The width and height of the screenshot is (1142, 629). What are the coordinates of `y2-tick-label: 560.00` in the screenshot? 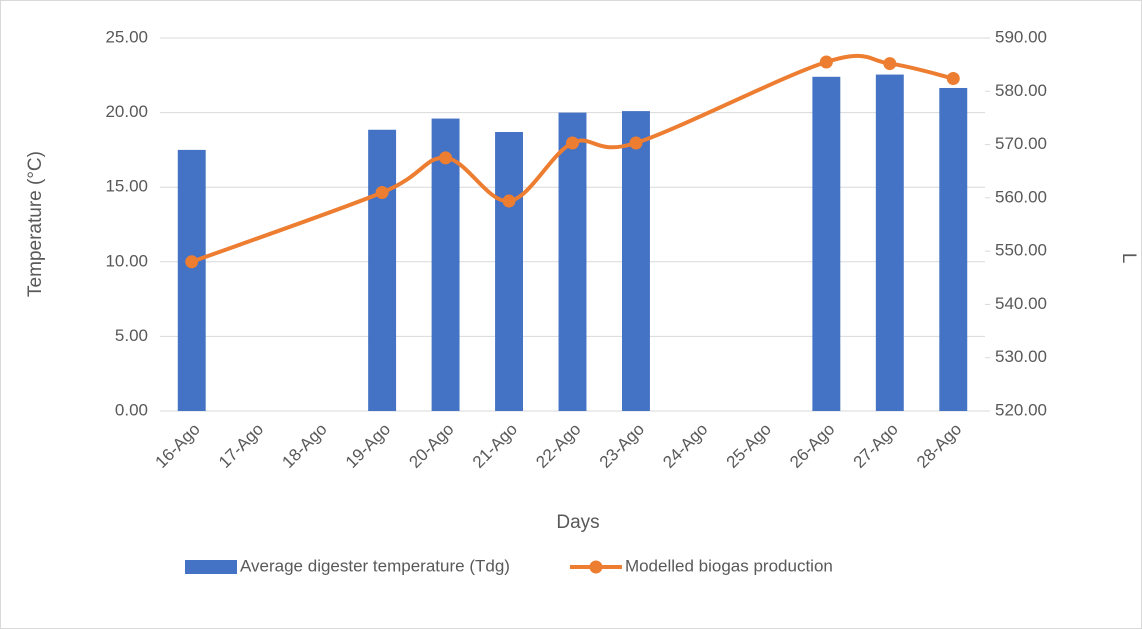 It's located at (1021, 196).